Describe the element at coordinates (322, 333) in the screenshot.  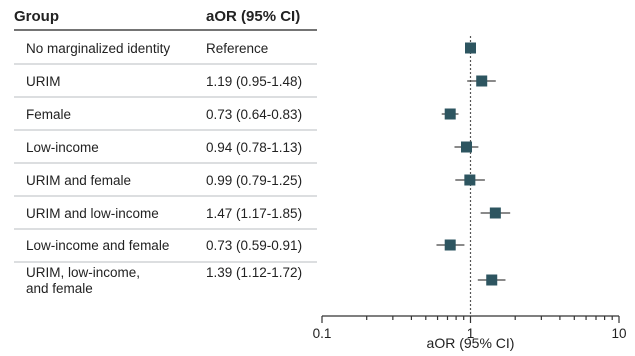
I see `x-tick-label: 0.1` at that location.